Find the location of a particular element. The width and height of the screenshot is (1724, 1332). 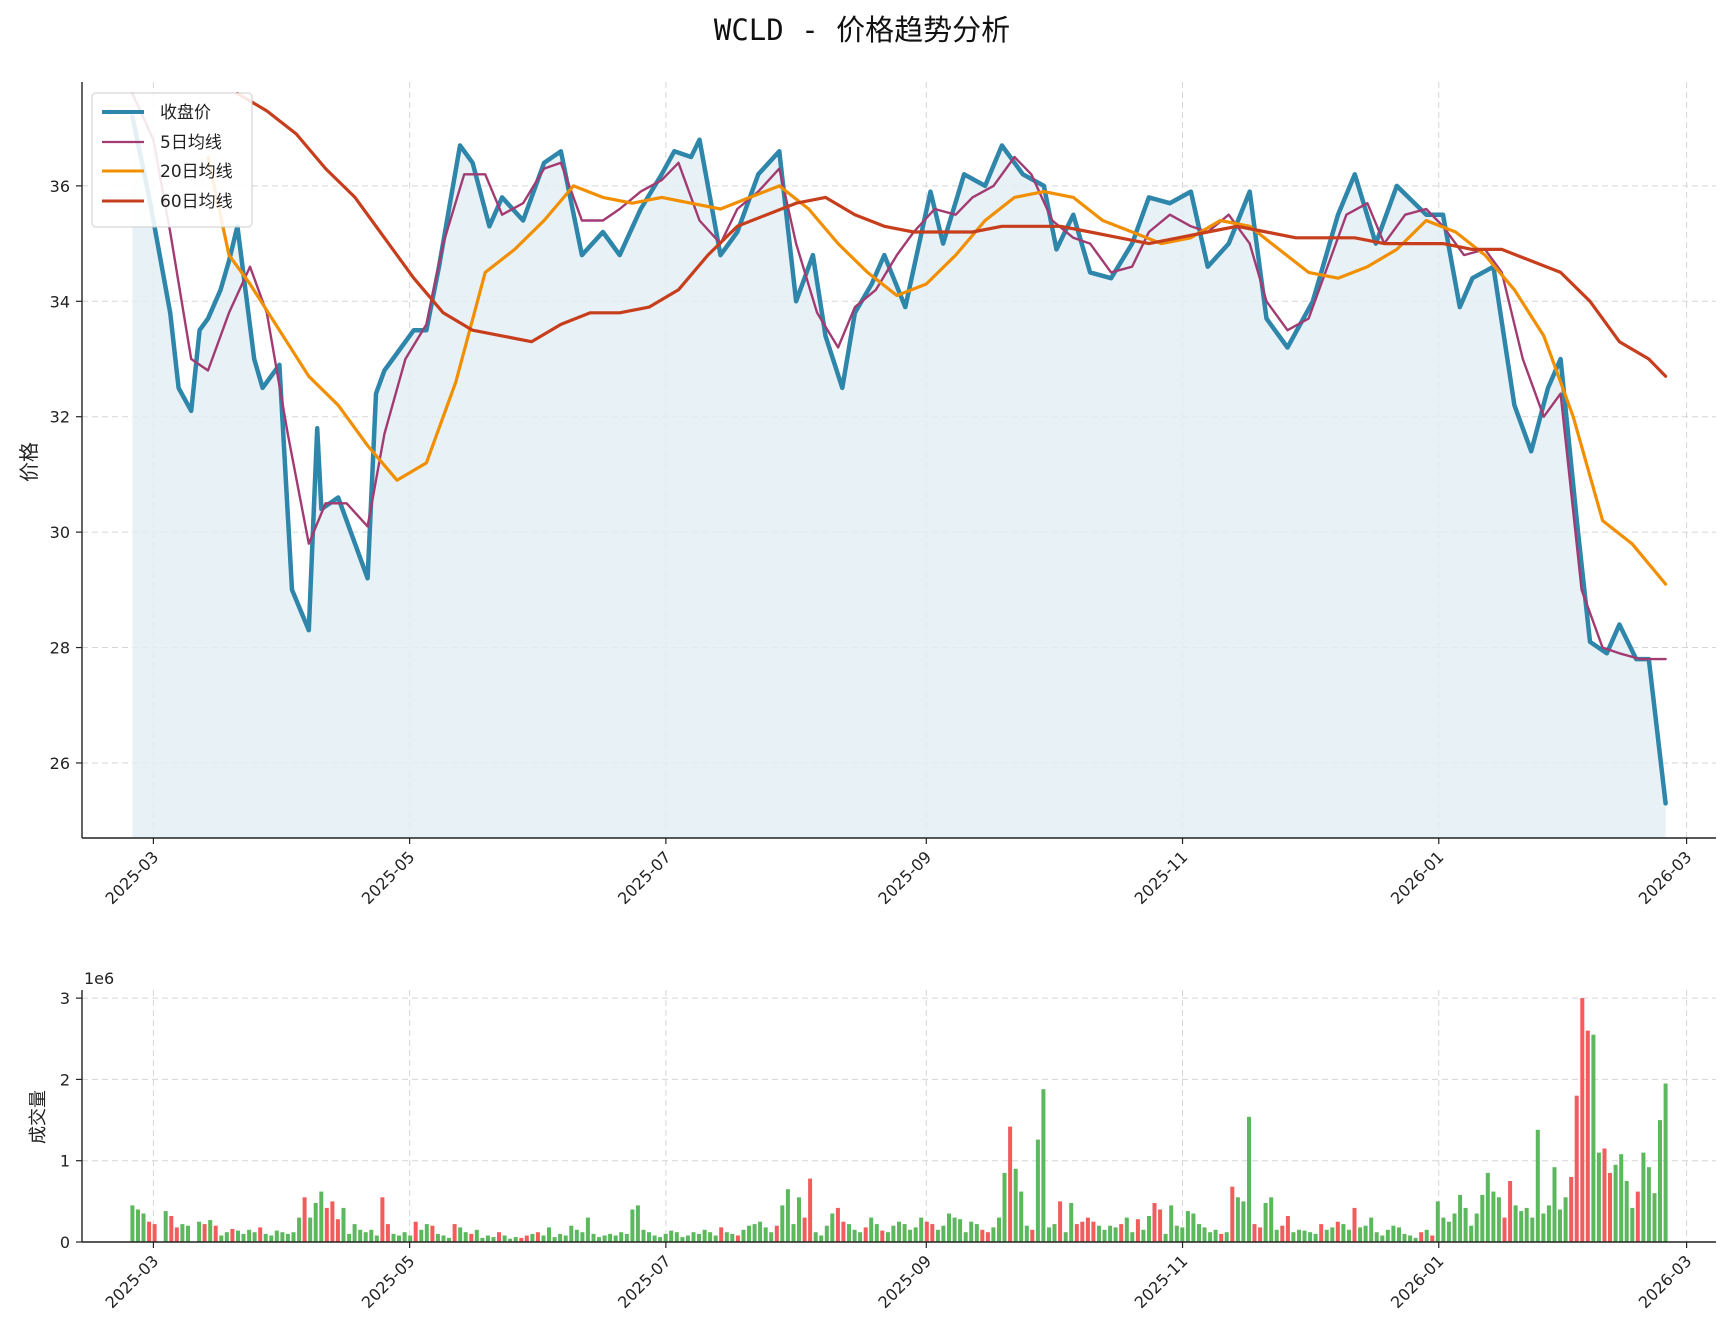

legend-label-ma20: 20日均线 is located at coordinates (196, 172).